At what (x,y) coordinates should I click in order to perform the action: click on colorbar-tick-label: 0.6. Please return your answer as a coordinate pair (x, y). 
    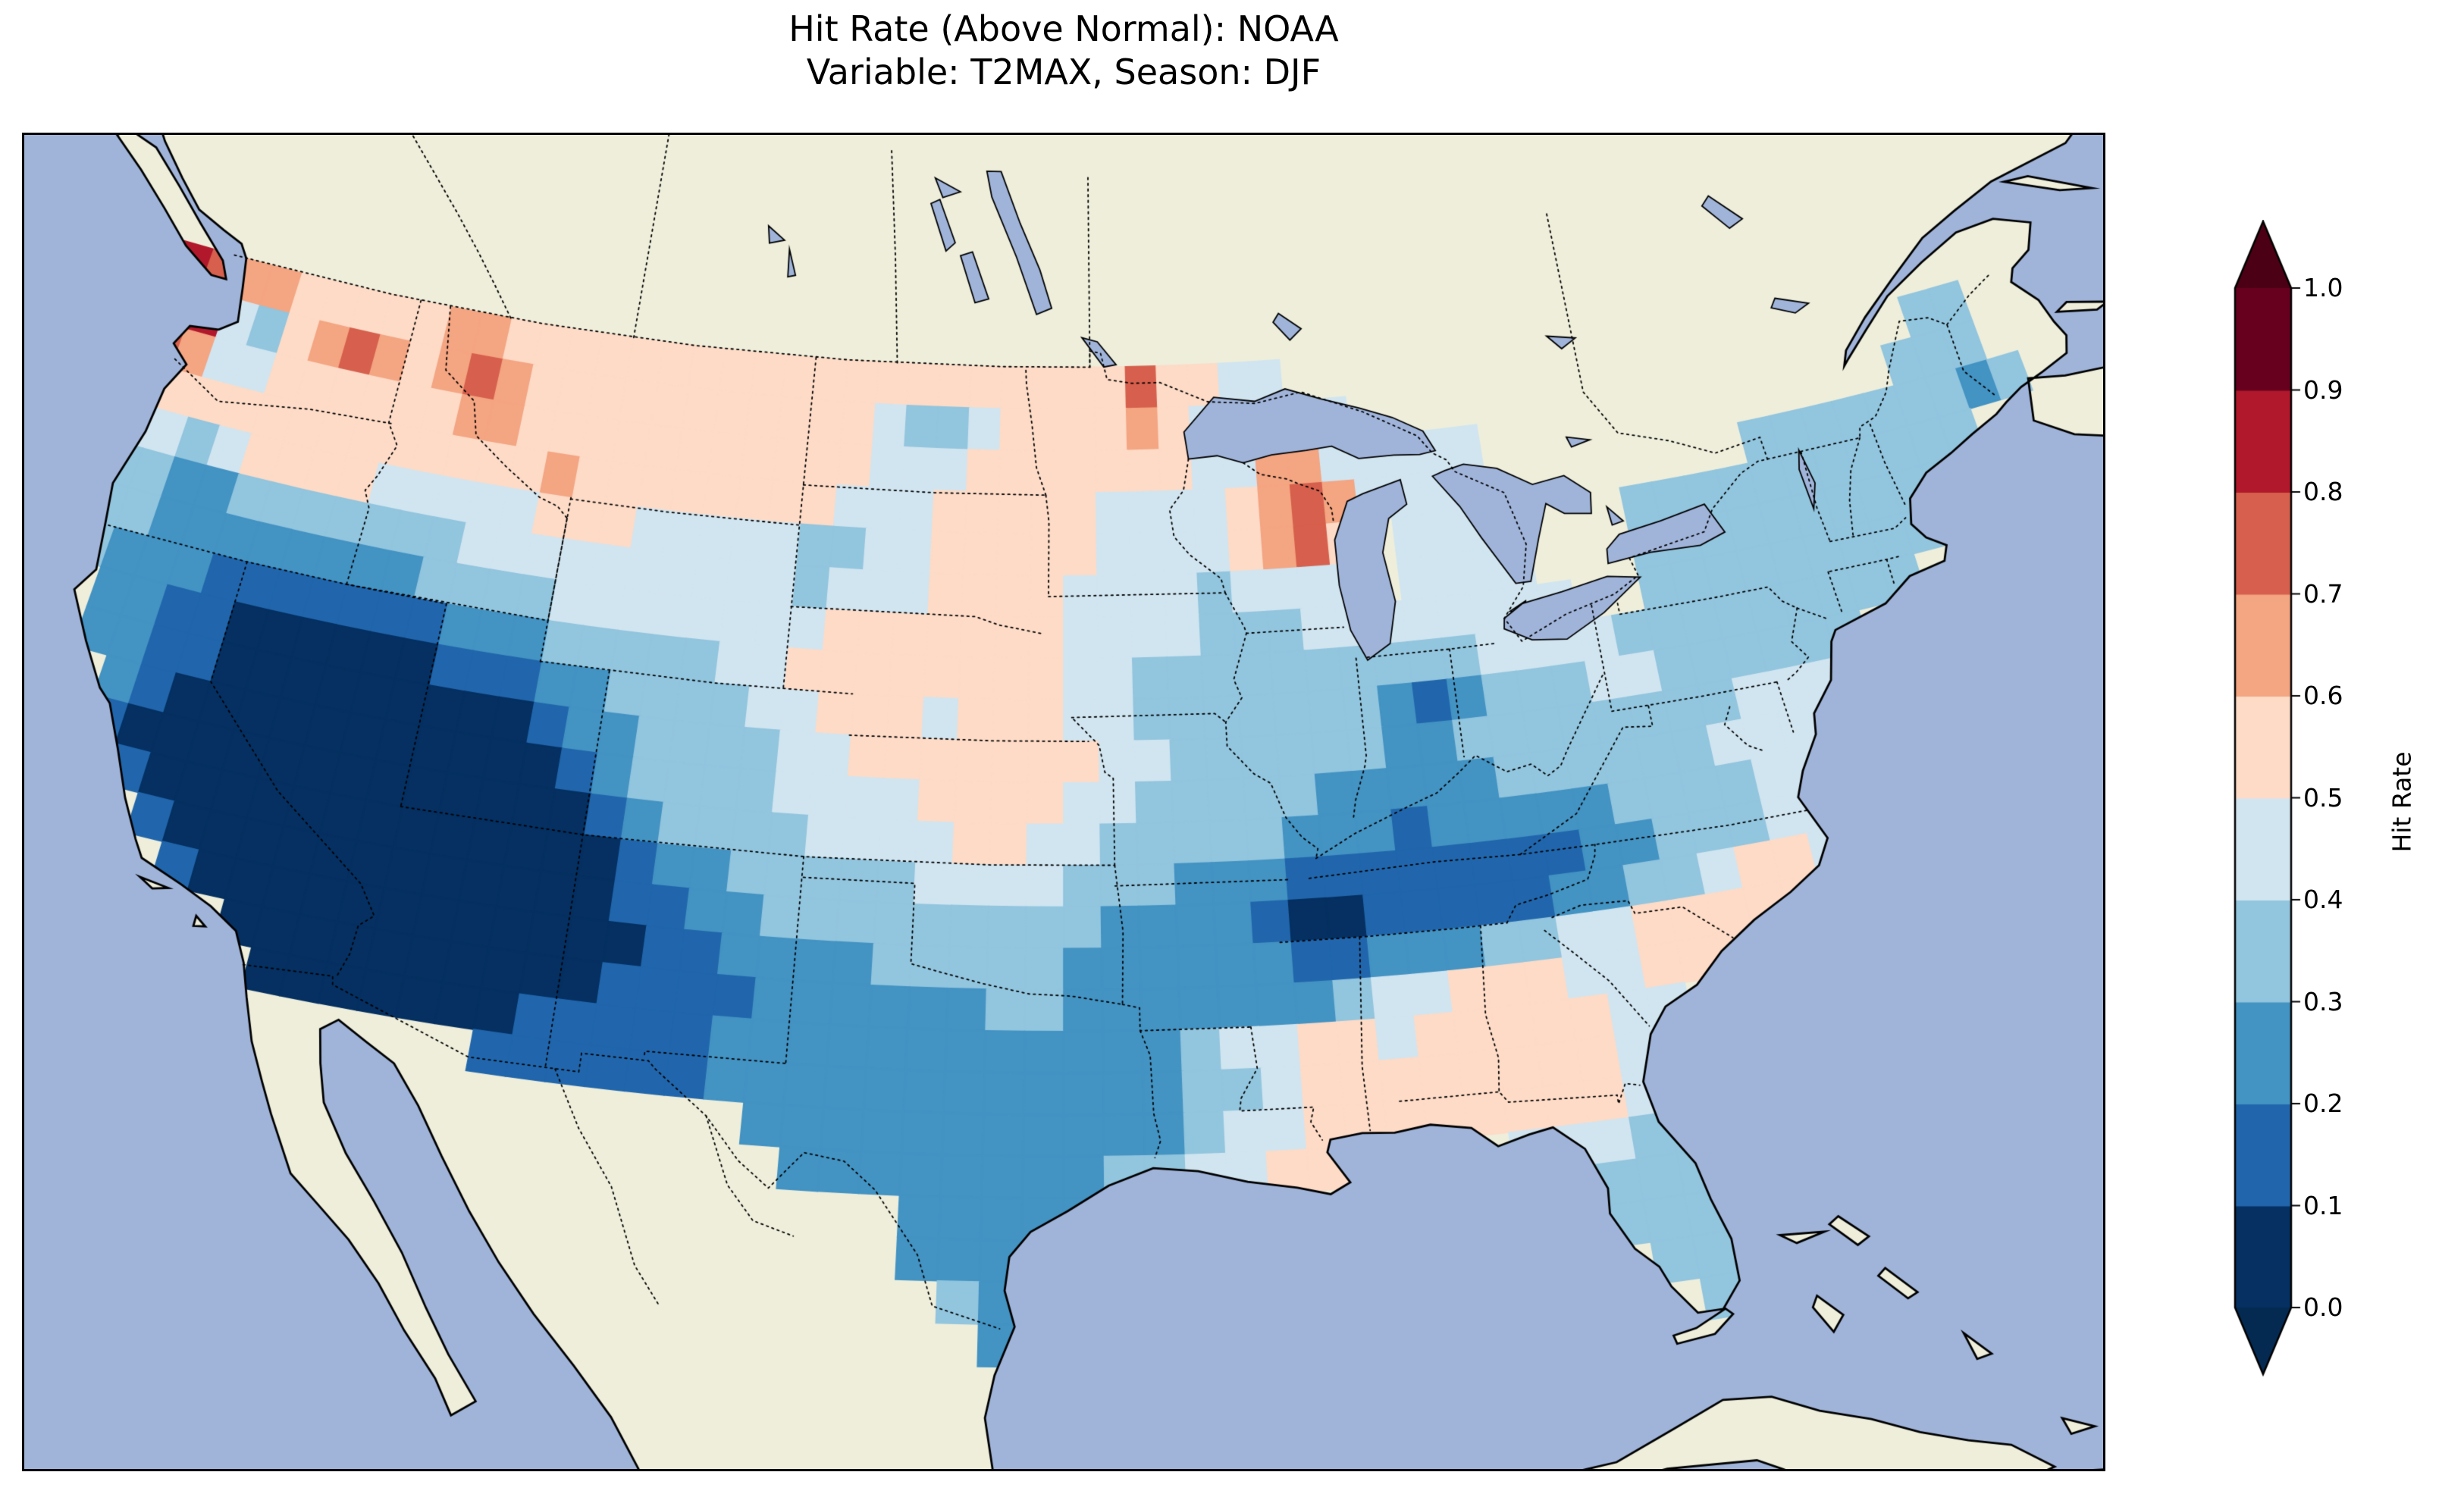
    Looking at the image, I should click on (2323, 695).